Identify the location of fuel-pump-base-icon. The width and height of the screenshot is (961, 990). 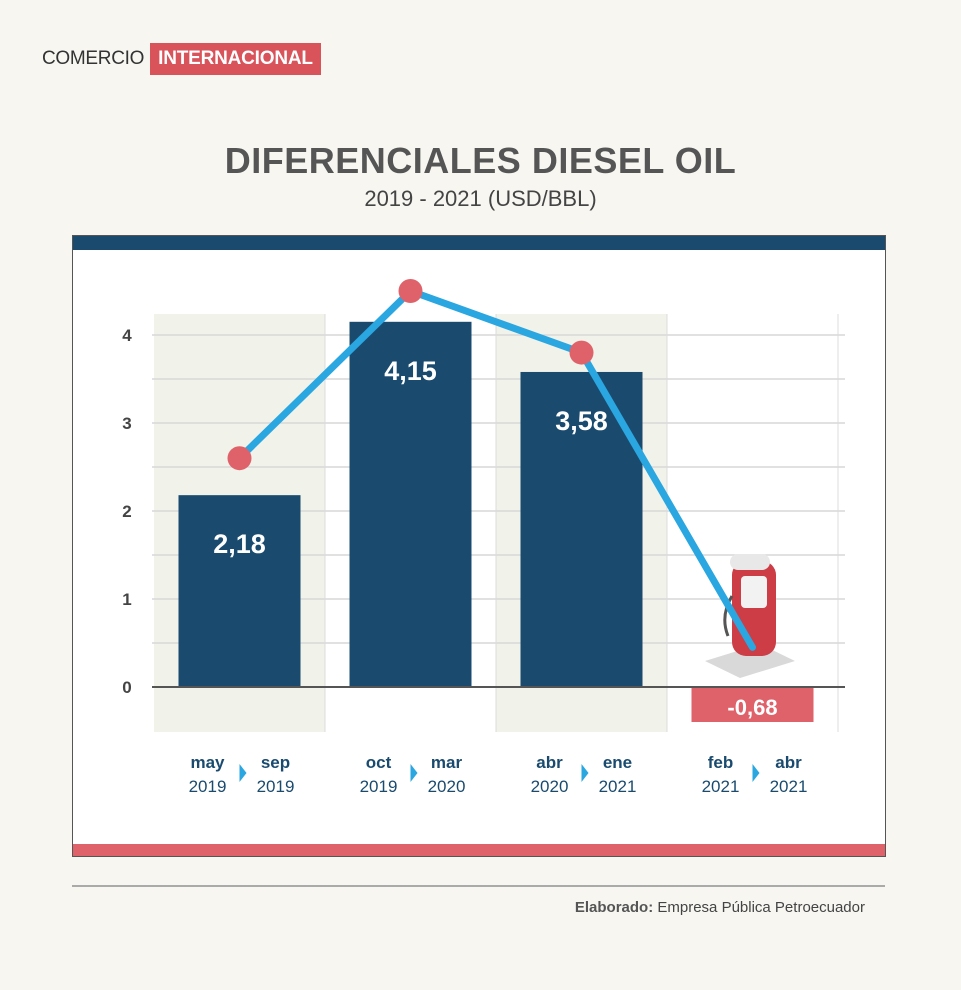
(750, 661).